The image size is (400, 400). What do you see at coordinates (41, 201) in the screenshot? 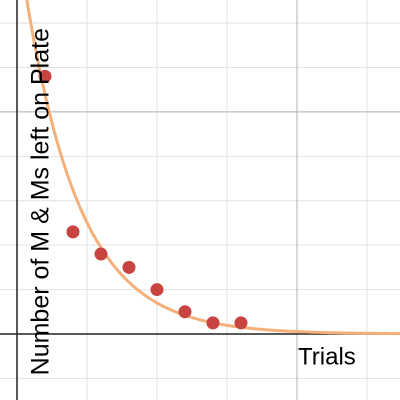
I see `y-axis-label: Number of M & Ms left on Plate` at bounding box center [41, 201].